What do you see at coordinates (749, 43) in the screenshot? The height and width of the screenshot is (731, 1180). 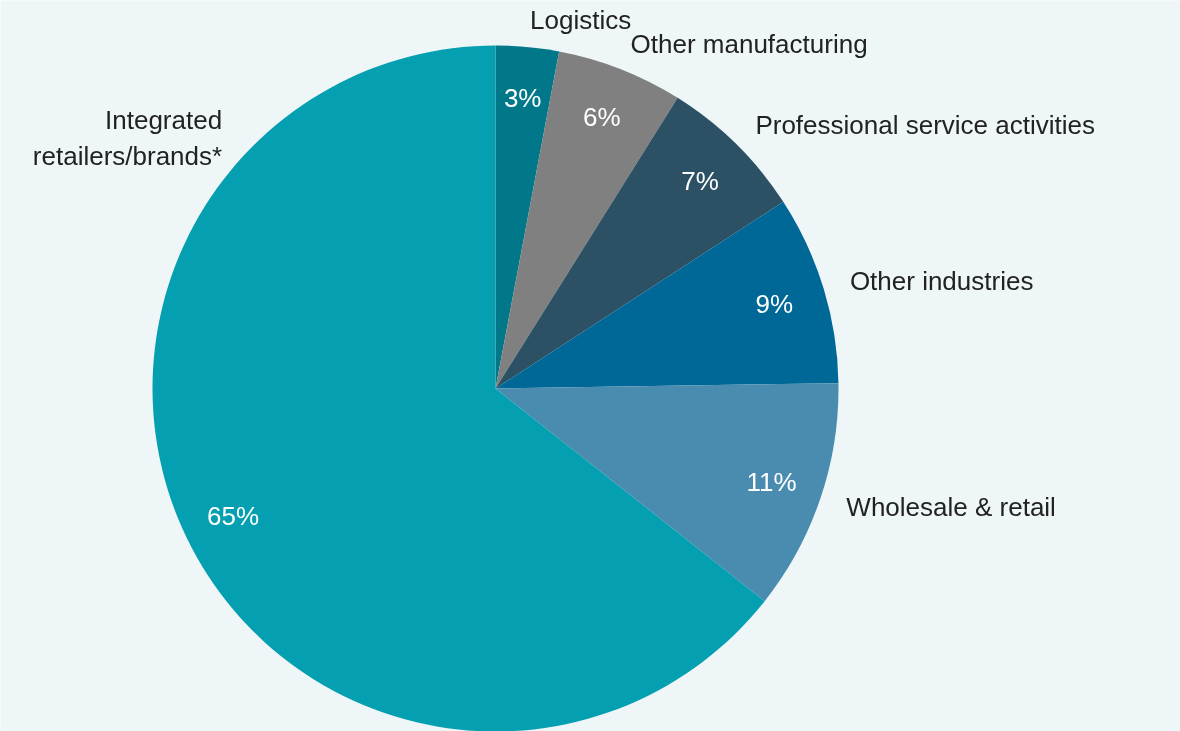 I see `slice-label: Other manufacturing` at bounding box center [749, 43].